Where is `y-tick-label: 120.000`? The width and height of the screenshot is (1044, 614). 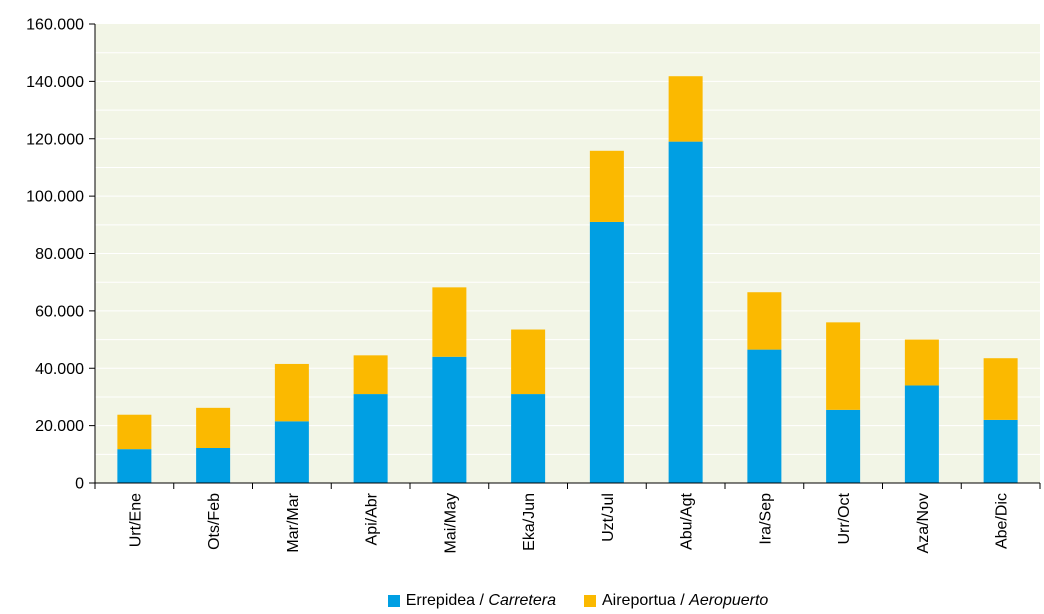
y-tick-label: 120.000 is located at coordinates (55, 139).